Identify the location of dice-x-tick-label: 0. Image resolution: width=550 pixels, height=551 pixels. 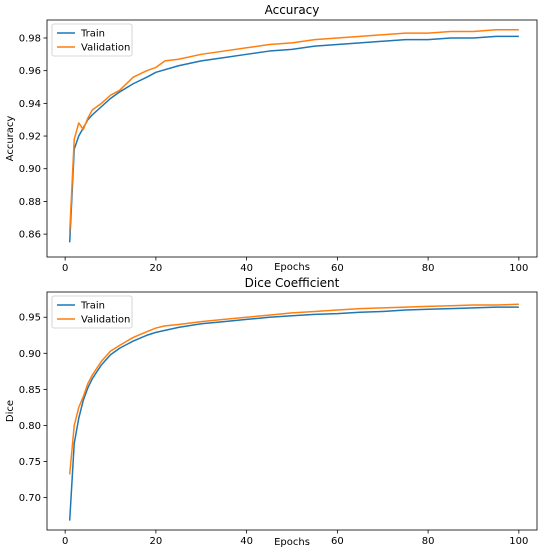
(65, 541).